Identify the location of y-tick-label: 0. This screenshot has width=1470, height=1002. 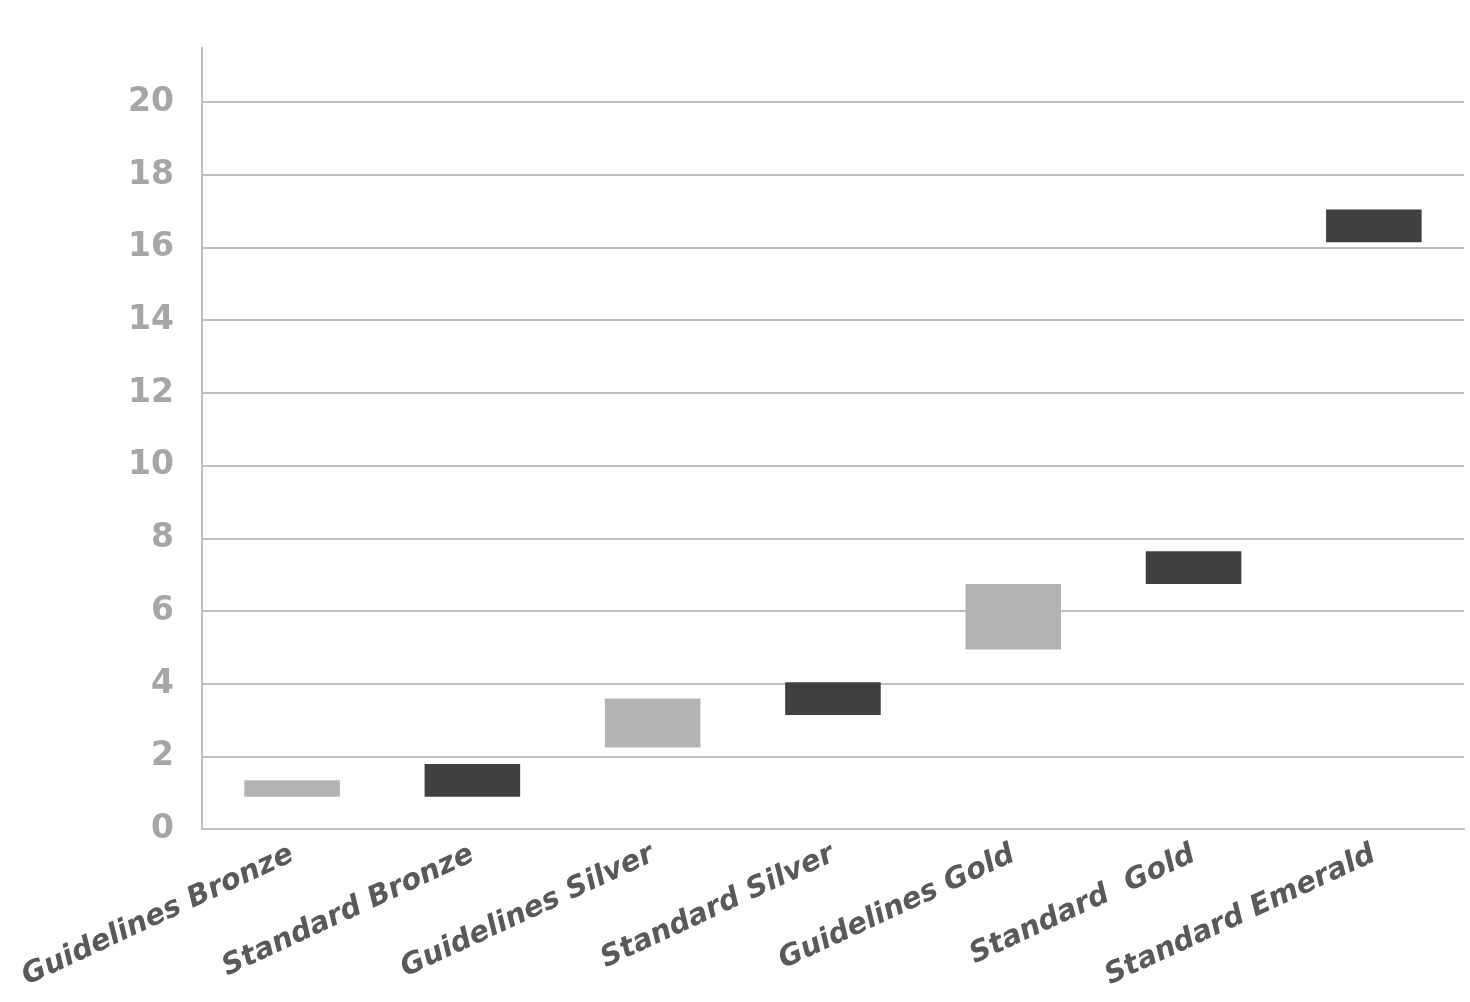
(162, 826).